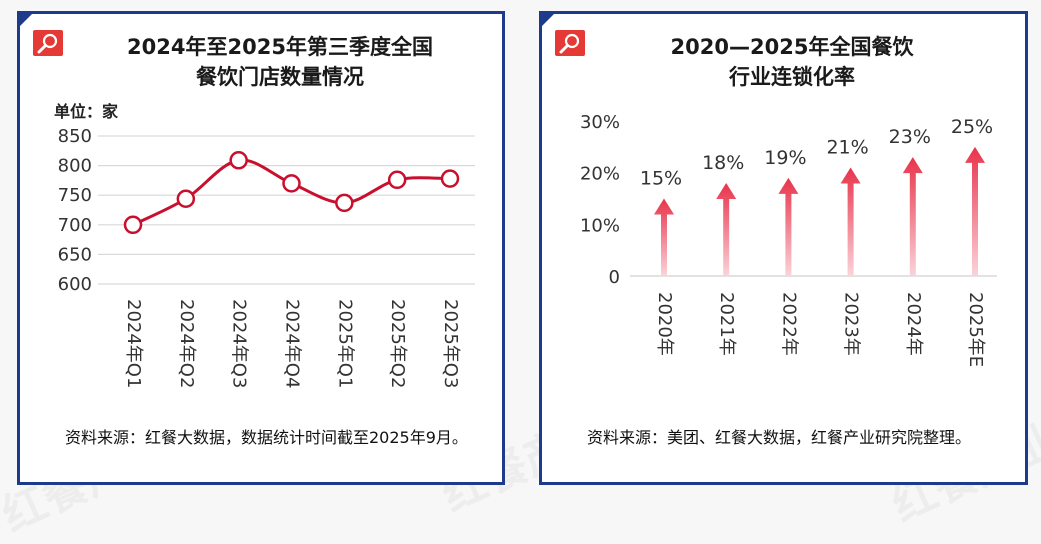  I want to click on data-label: 23%, so click(910, 137).